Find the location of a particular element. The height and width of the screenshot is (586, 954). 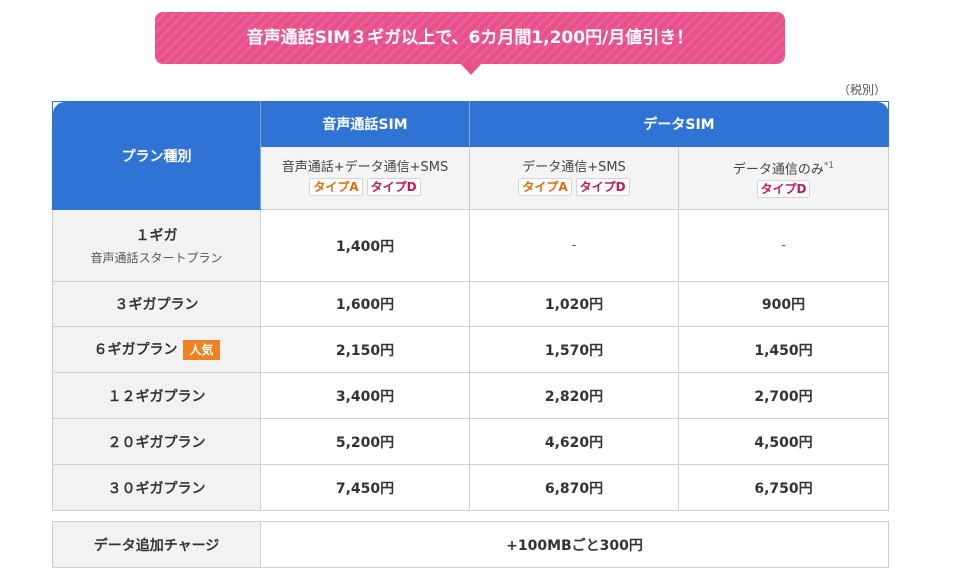

sub-header-label: データ通信+SMS is located at coordinates (574, 167).